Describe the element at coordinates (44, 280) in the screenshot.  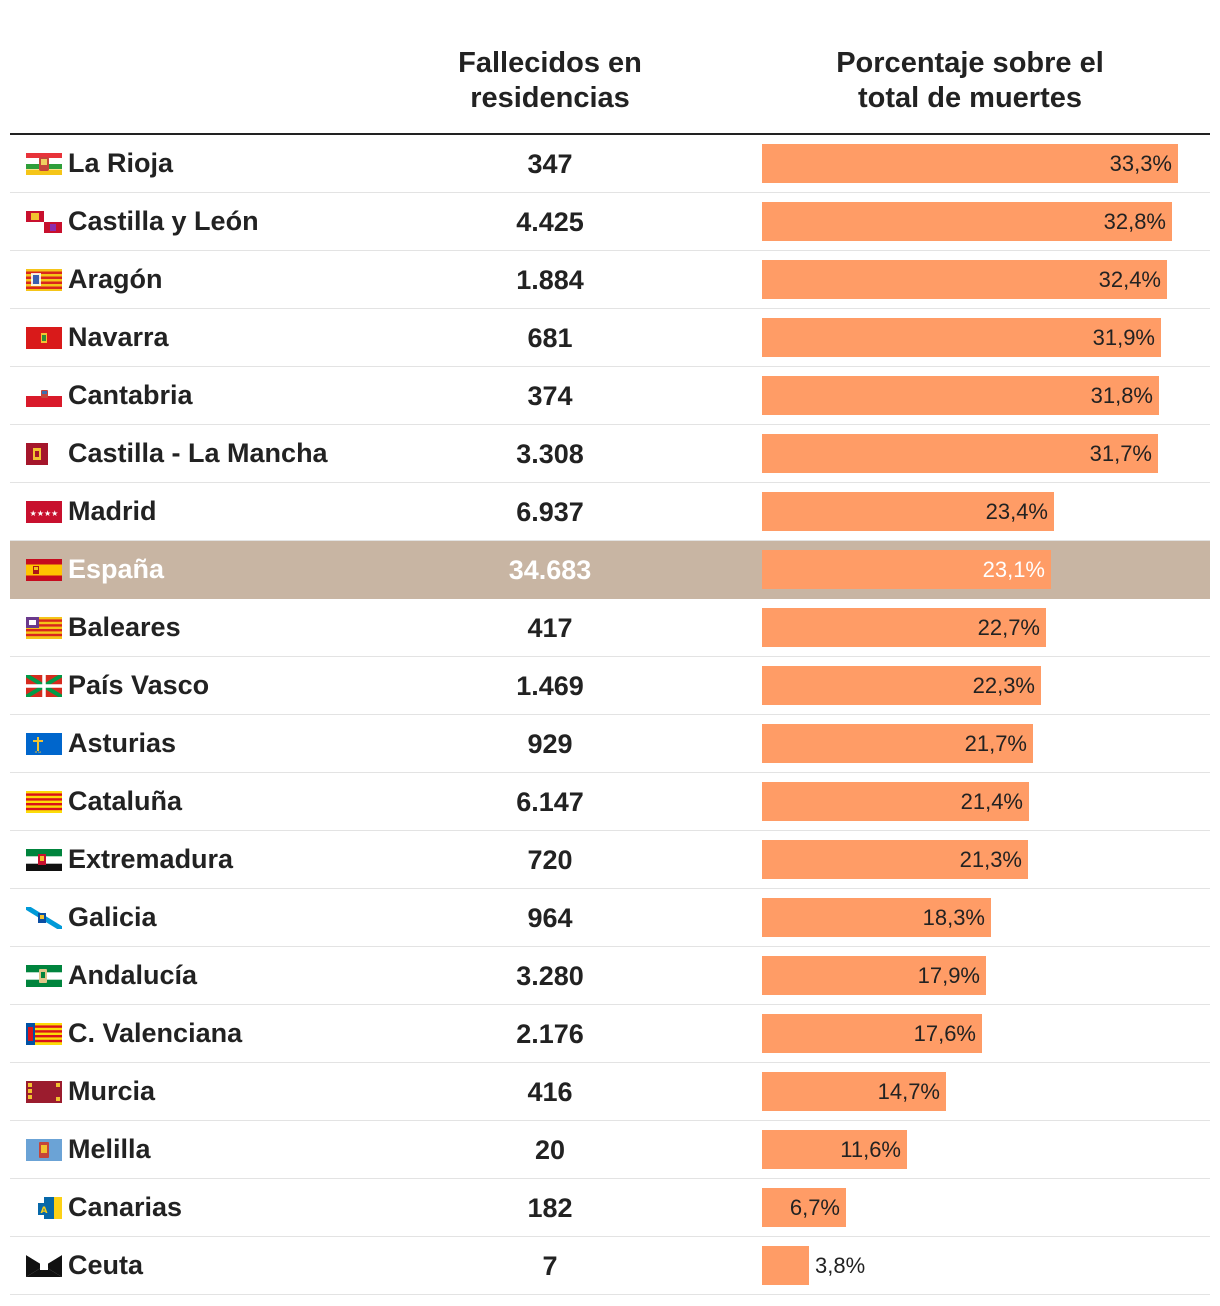
I see `aragon-flag-icon` at that location.